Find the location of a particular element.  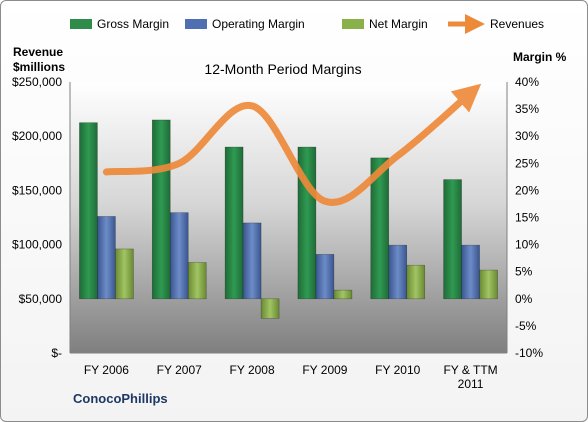

right-tick-label: 35% is located at coordinates (527, 109).